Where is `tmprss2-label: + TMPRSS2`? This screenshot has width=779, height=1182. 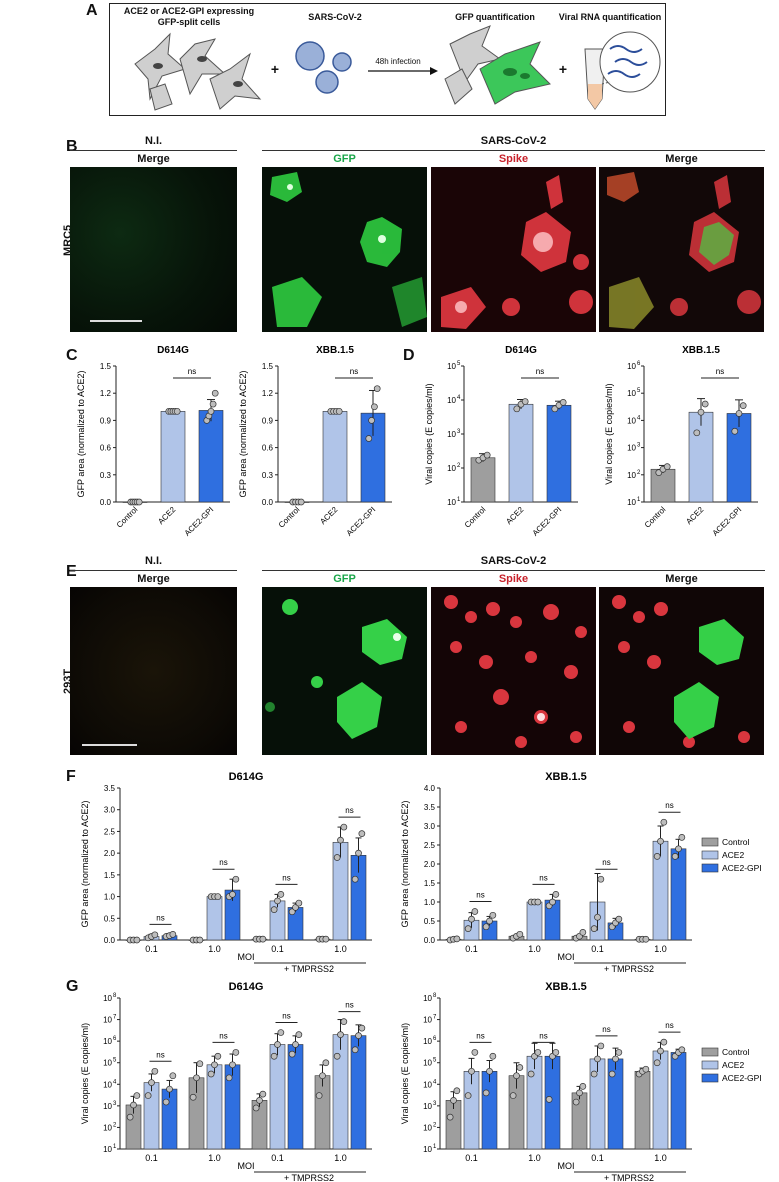
tmprss2-label: + TMPRSS2 is located at coordinates (629, 968).